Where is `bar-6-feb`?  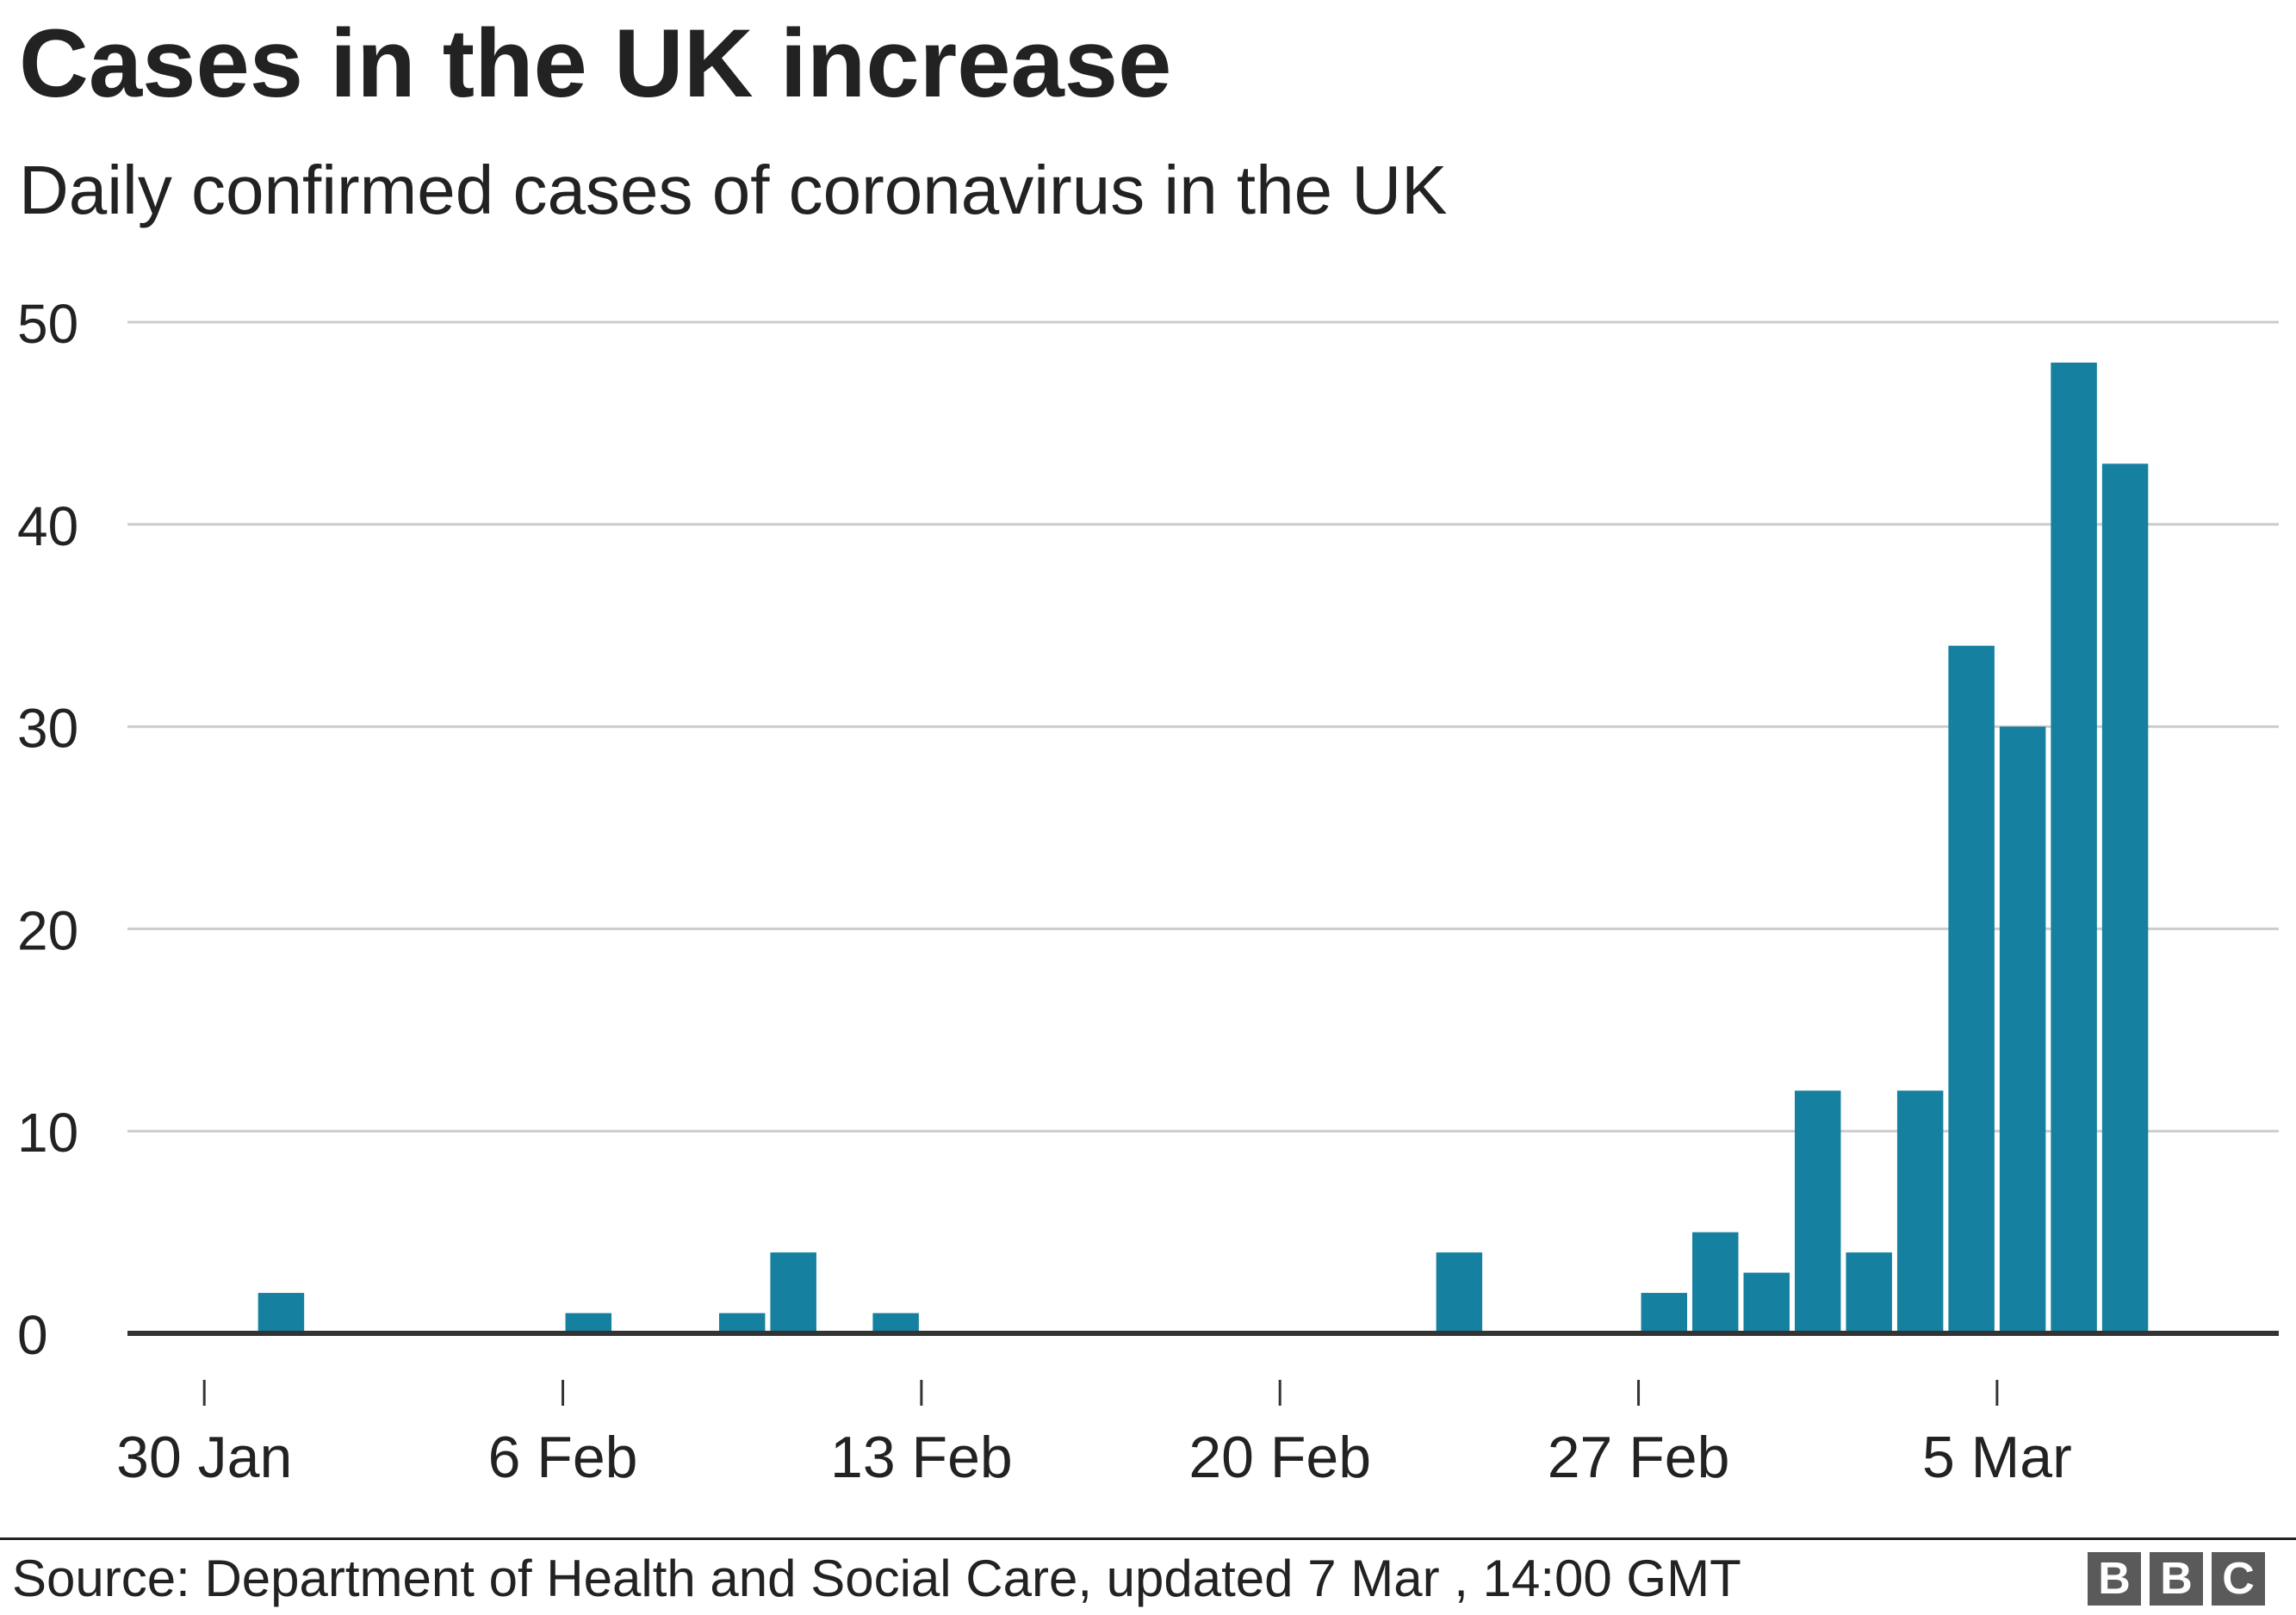
bar-6-feb is located at coordinates (588, 1323).